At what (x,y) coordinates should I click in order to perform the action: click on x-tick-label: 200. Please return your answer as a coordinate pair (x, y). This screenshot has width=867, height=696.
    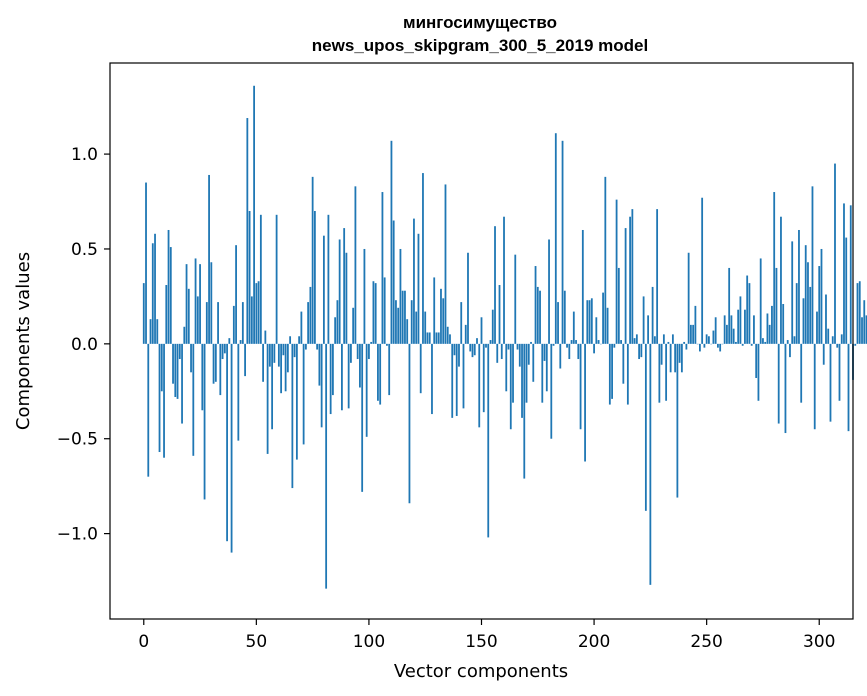
    Looking at the image, I should click on (594, 642).